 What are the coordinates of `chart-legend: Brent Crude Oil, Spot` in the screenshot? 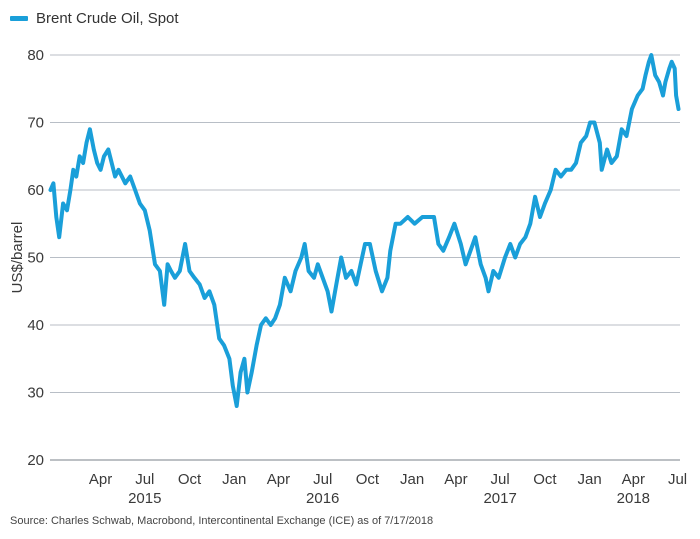 It's located at (94, 18).